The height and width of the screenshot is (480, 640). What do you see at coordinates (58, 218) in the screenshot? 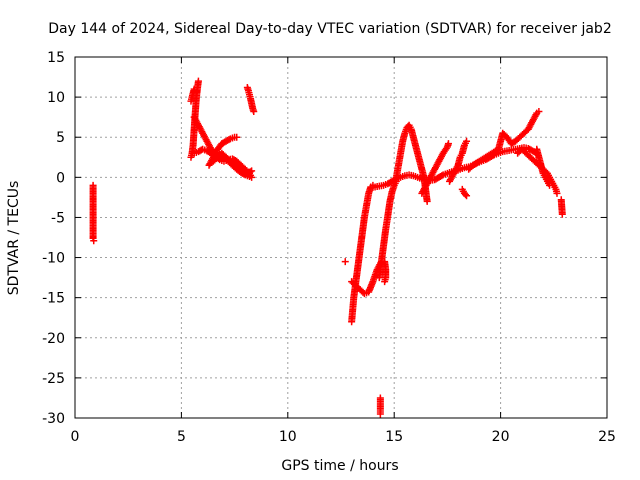
I see `y-tick-label: -5` at bounding box center [58, 218].